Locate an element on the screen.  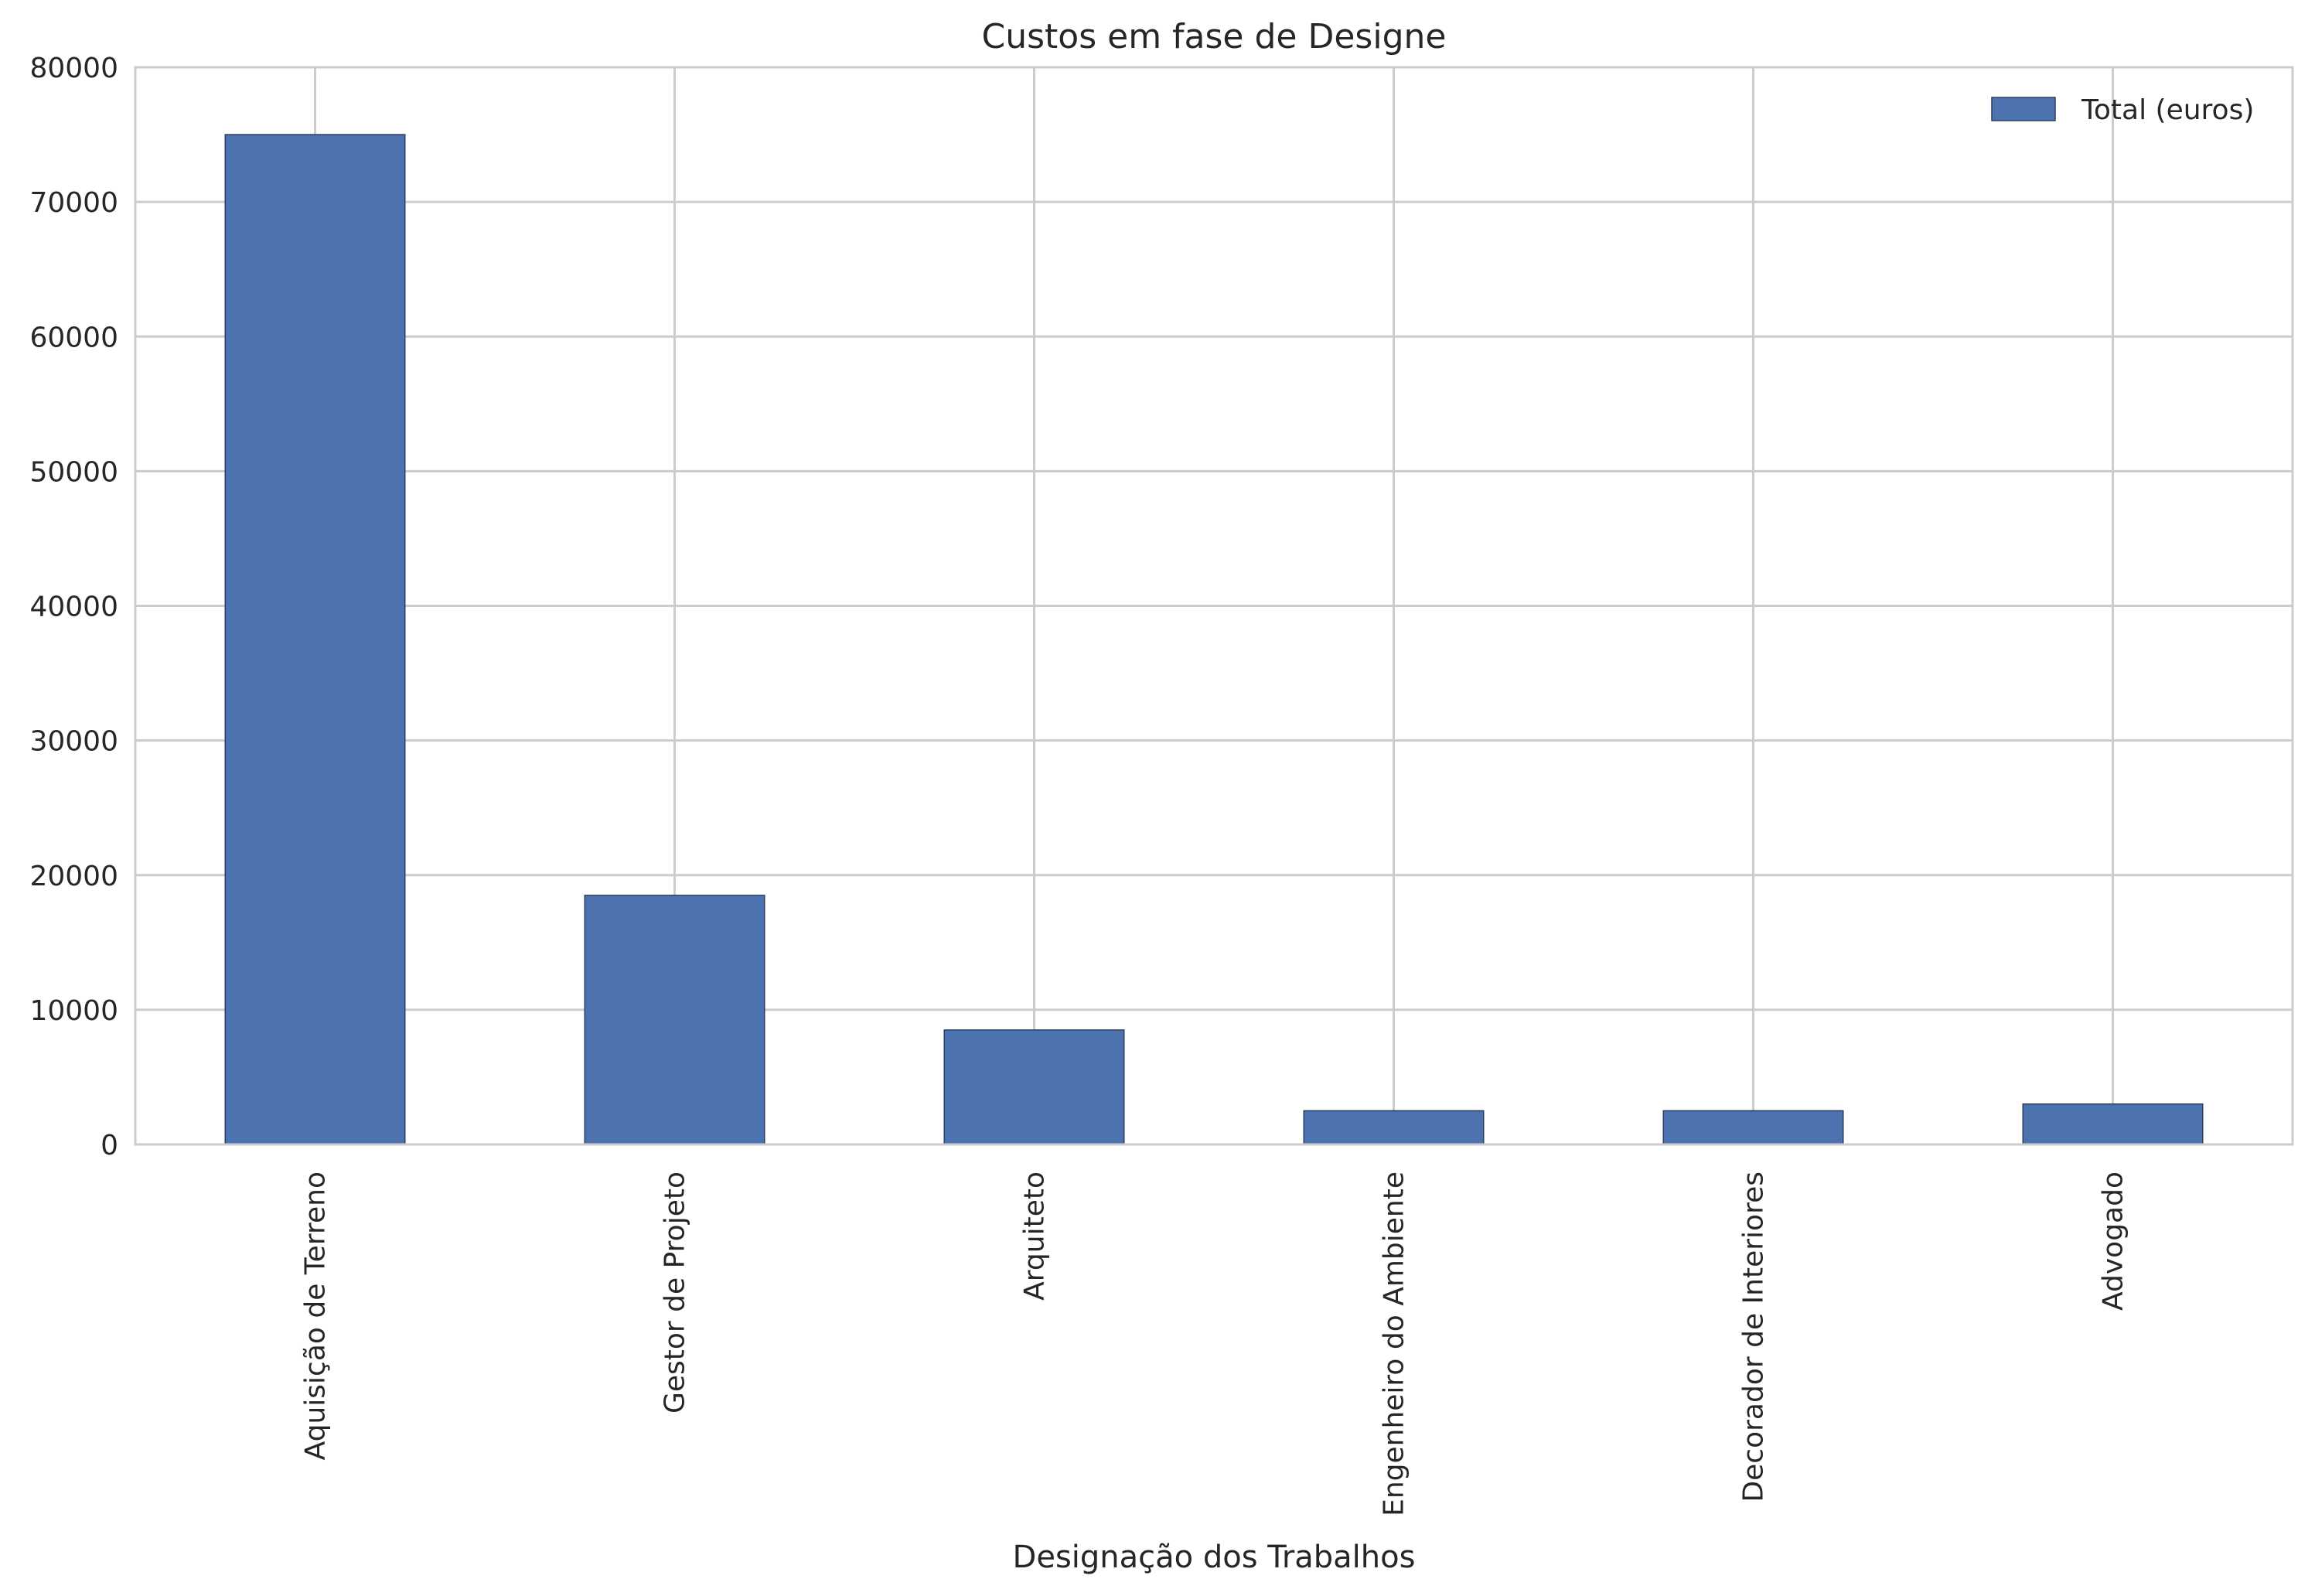
y-tick-label: 0 is located at coordinates (110, 1145).